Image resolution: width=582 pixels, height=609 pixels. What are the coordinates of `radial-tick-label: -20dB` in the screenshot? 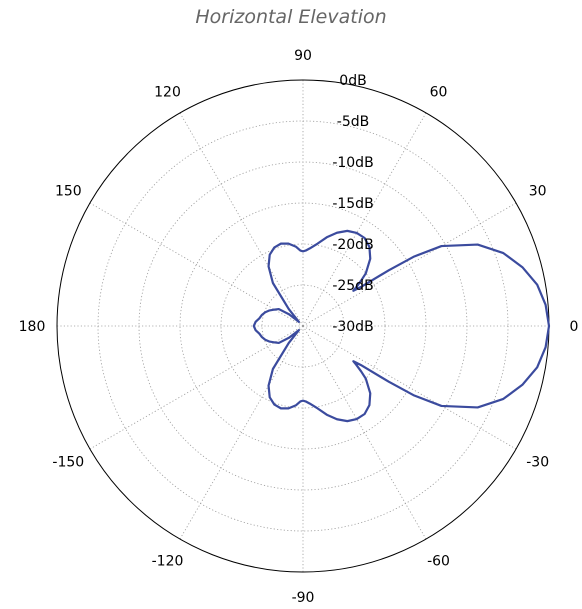 It's located at (352, 245).